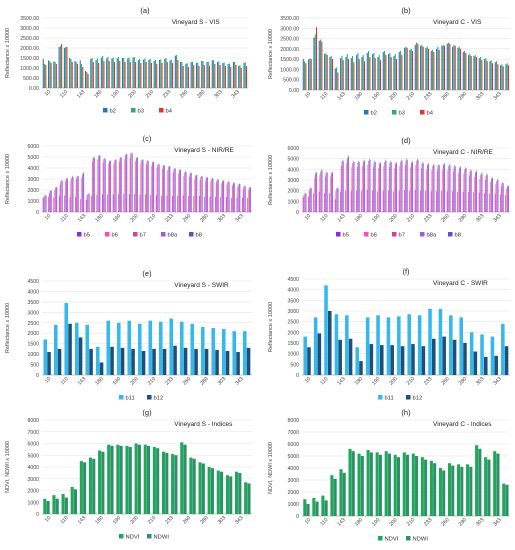  What do you see at coordinates (398, 113) in the screenshot?
I see `legend-item-b3: b3` at bounding box center [398, 113].